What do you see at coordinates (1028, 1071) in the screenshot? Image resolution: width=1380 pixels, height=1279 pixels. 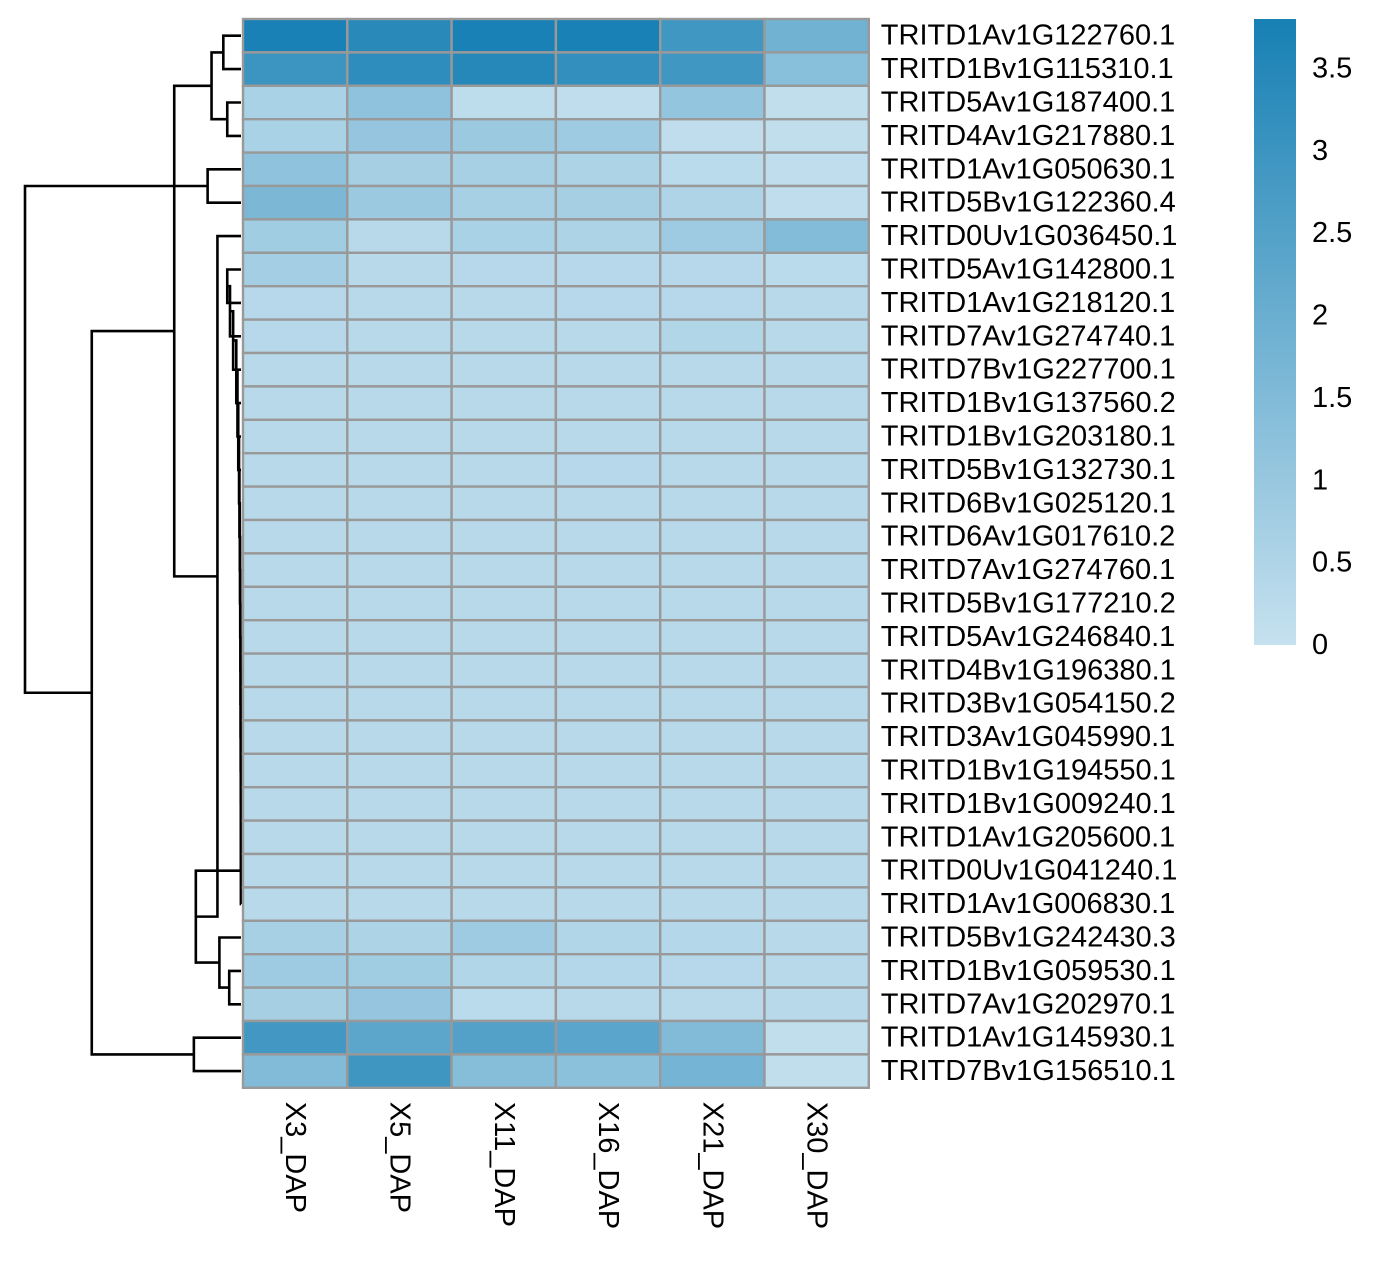 I see `row-label: TRITD7Bv1G156510.1` at bounding box center [1028, 1071].